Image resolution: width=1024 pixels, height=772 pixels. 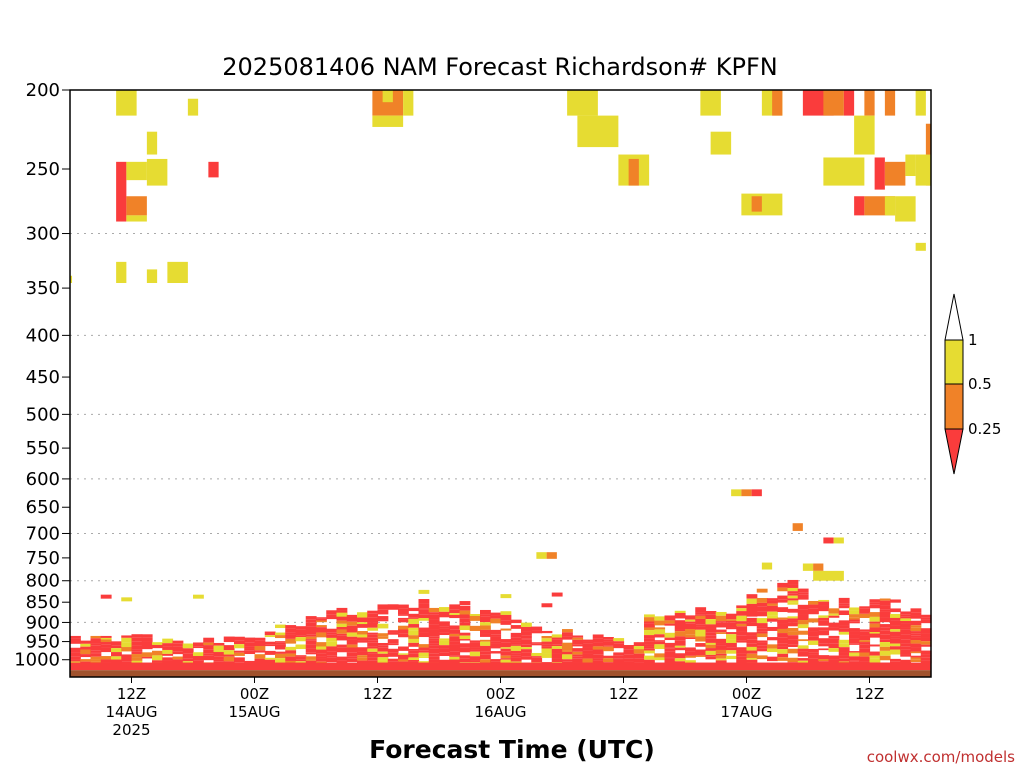 What do you see at coordinates (512, 749) in the screenshot?
I see `x-axis-label: Forecast Time (UTC)` at bounding box center [512, 749].